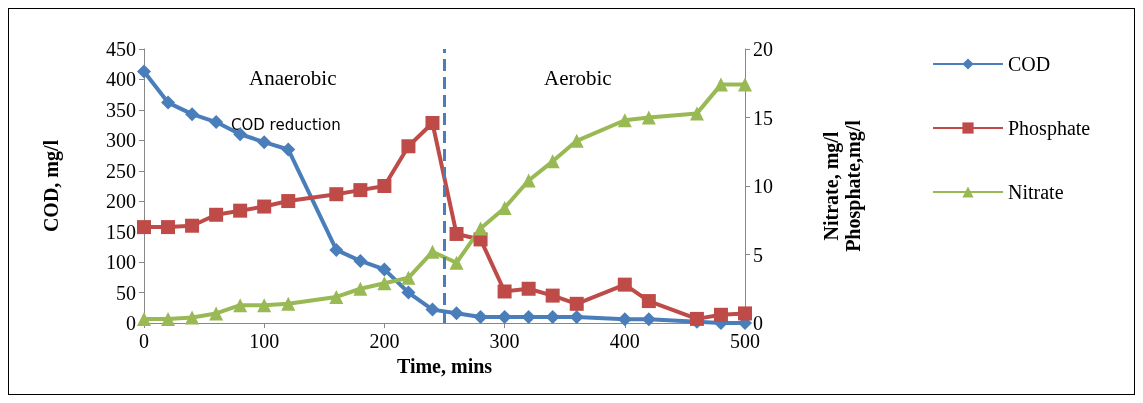 This screenshot has width=1143, height=403. What do you see at coordinates (121, 109) in the screenshot?
I see `y-tick-label: 350` at bounding box center [121, 109].